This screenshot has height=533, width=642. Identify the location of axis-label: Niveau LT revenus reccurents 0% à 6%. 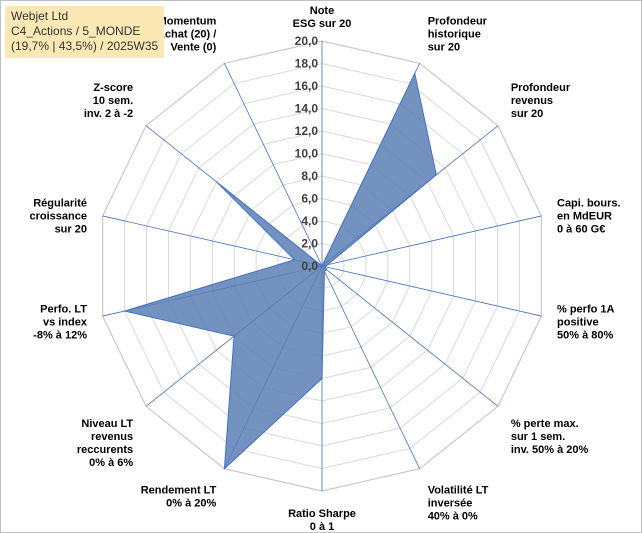
(105, 443).